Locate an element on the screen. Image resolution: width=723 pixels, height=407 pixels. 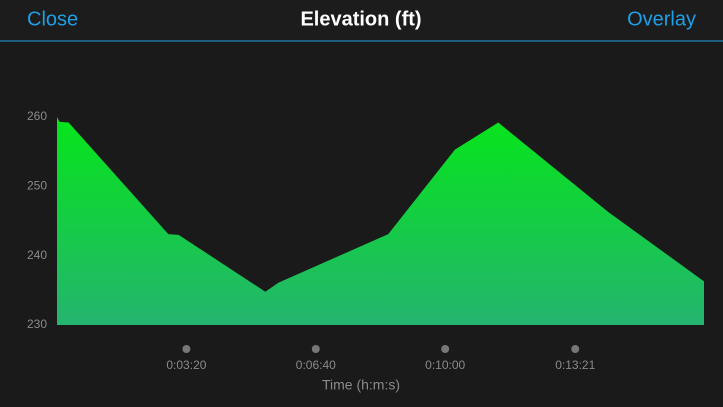
y-tick-label: 250 is located at coordinates (37, 186).